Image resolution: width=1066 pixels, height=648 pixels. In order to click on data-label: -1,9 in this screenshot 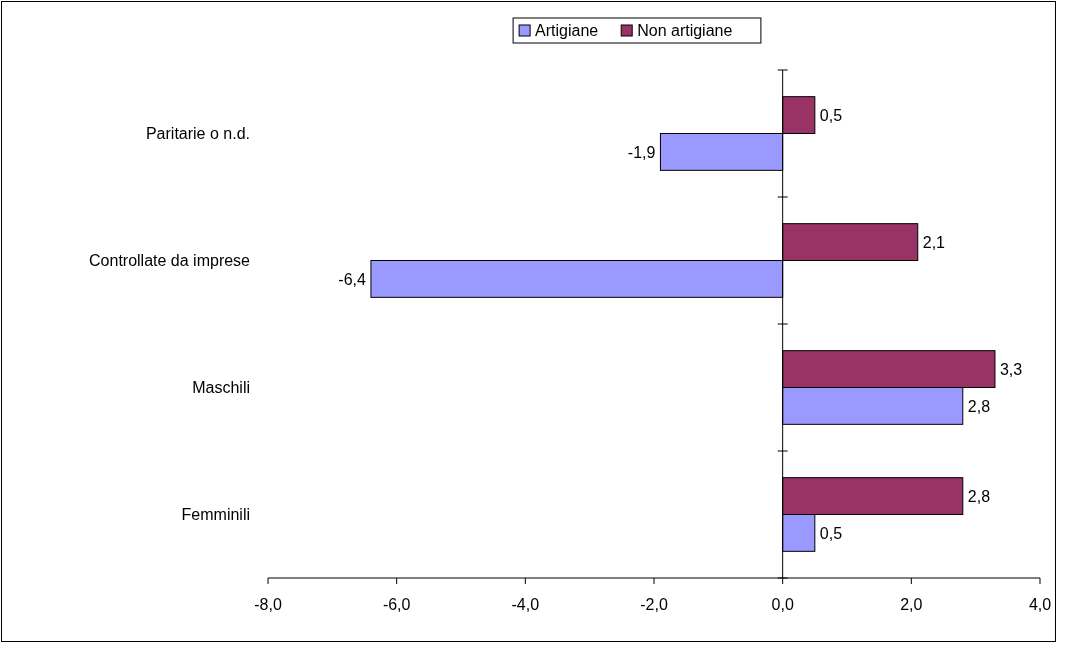, I will do `click(641, 152)`.